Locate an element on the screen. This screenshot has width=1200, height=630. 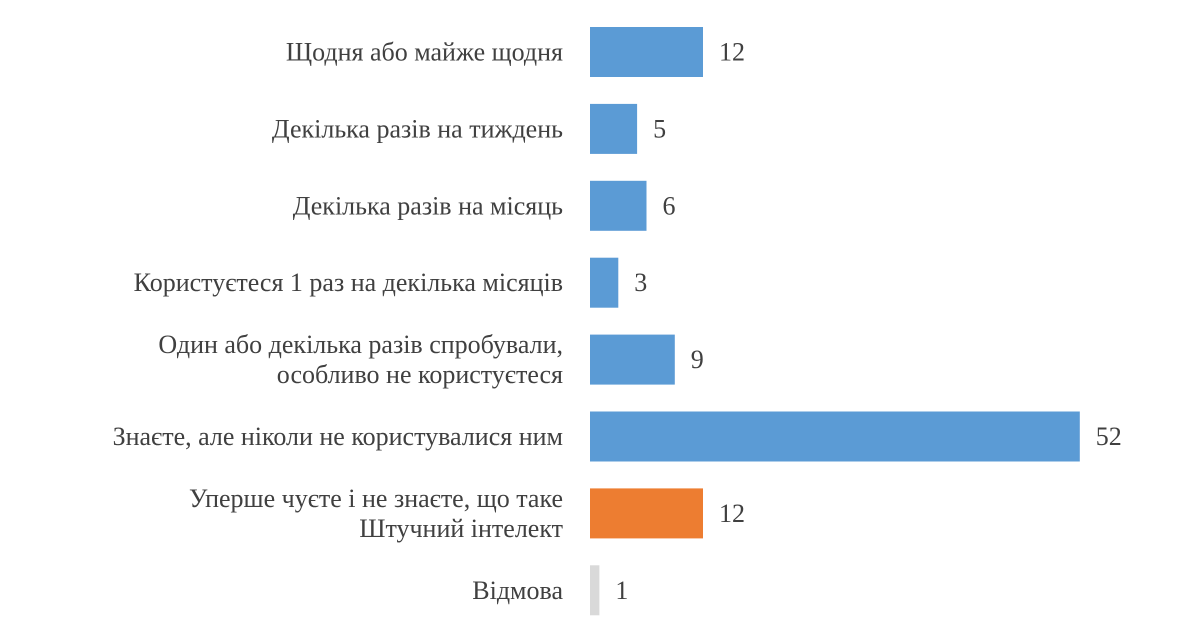
category-label: Користуєтеся 1 раз на декілька місяців is located at coordinates (348, 282).